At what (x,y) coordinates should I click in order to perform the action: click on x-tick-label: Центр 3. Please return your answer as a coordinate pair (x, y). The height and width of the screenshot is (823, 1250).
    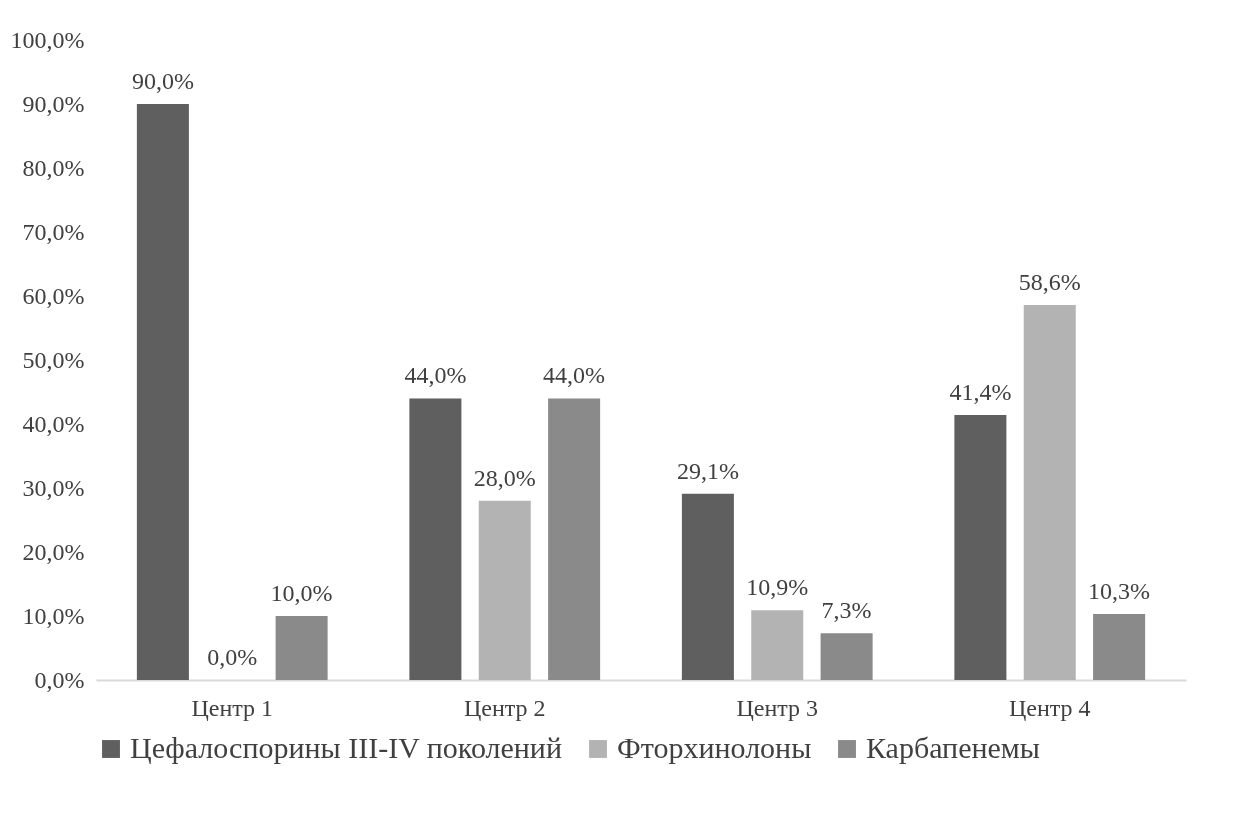
    Looking at the image, I should click on (777, 707).